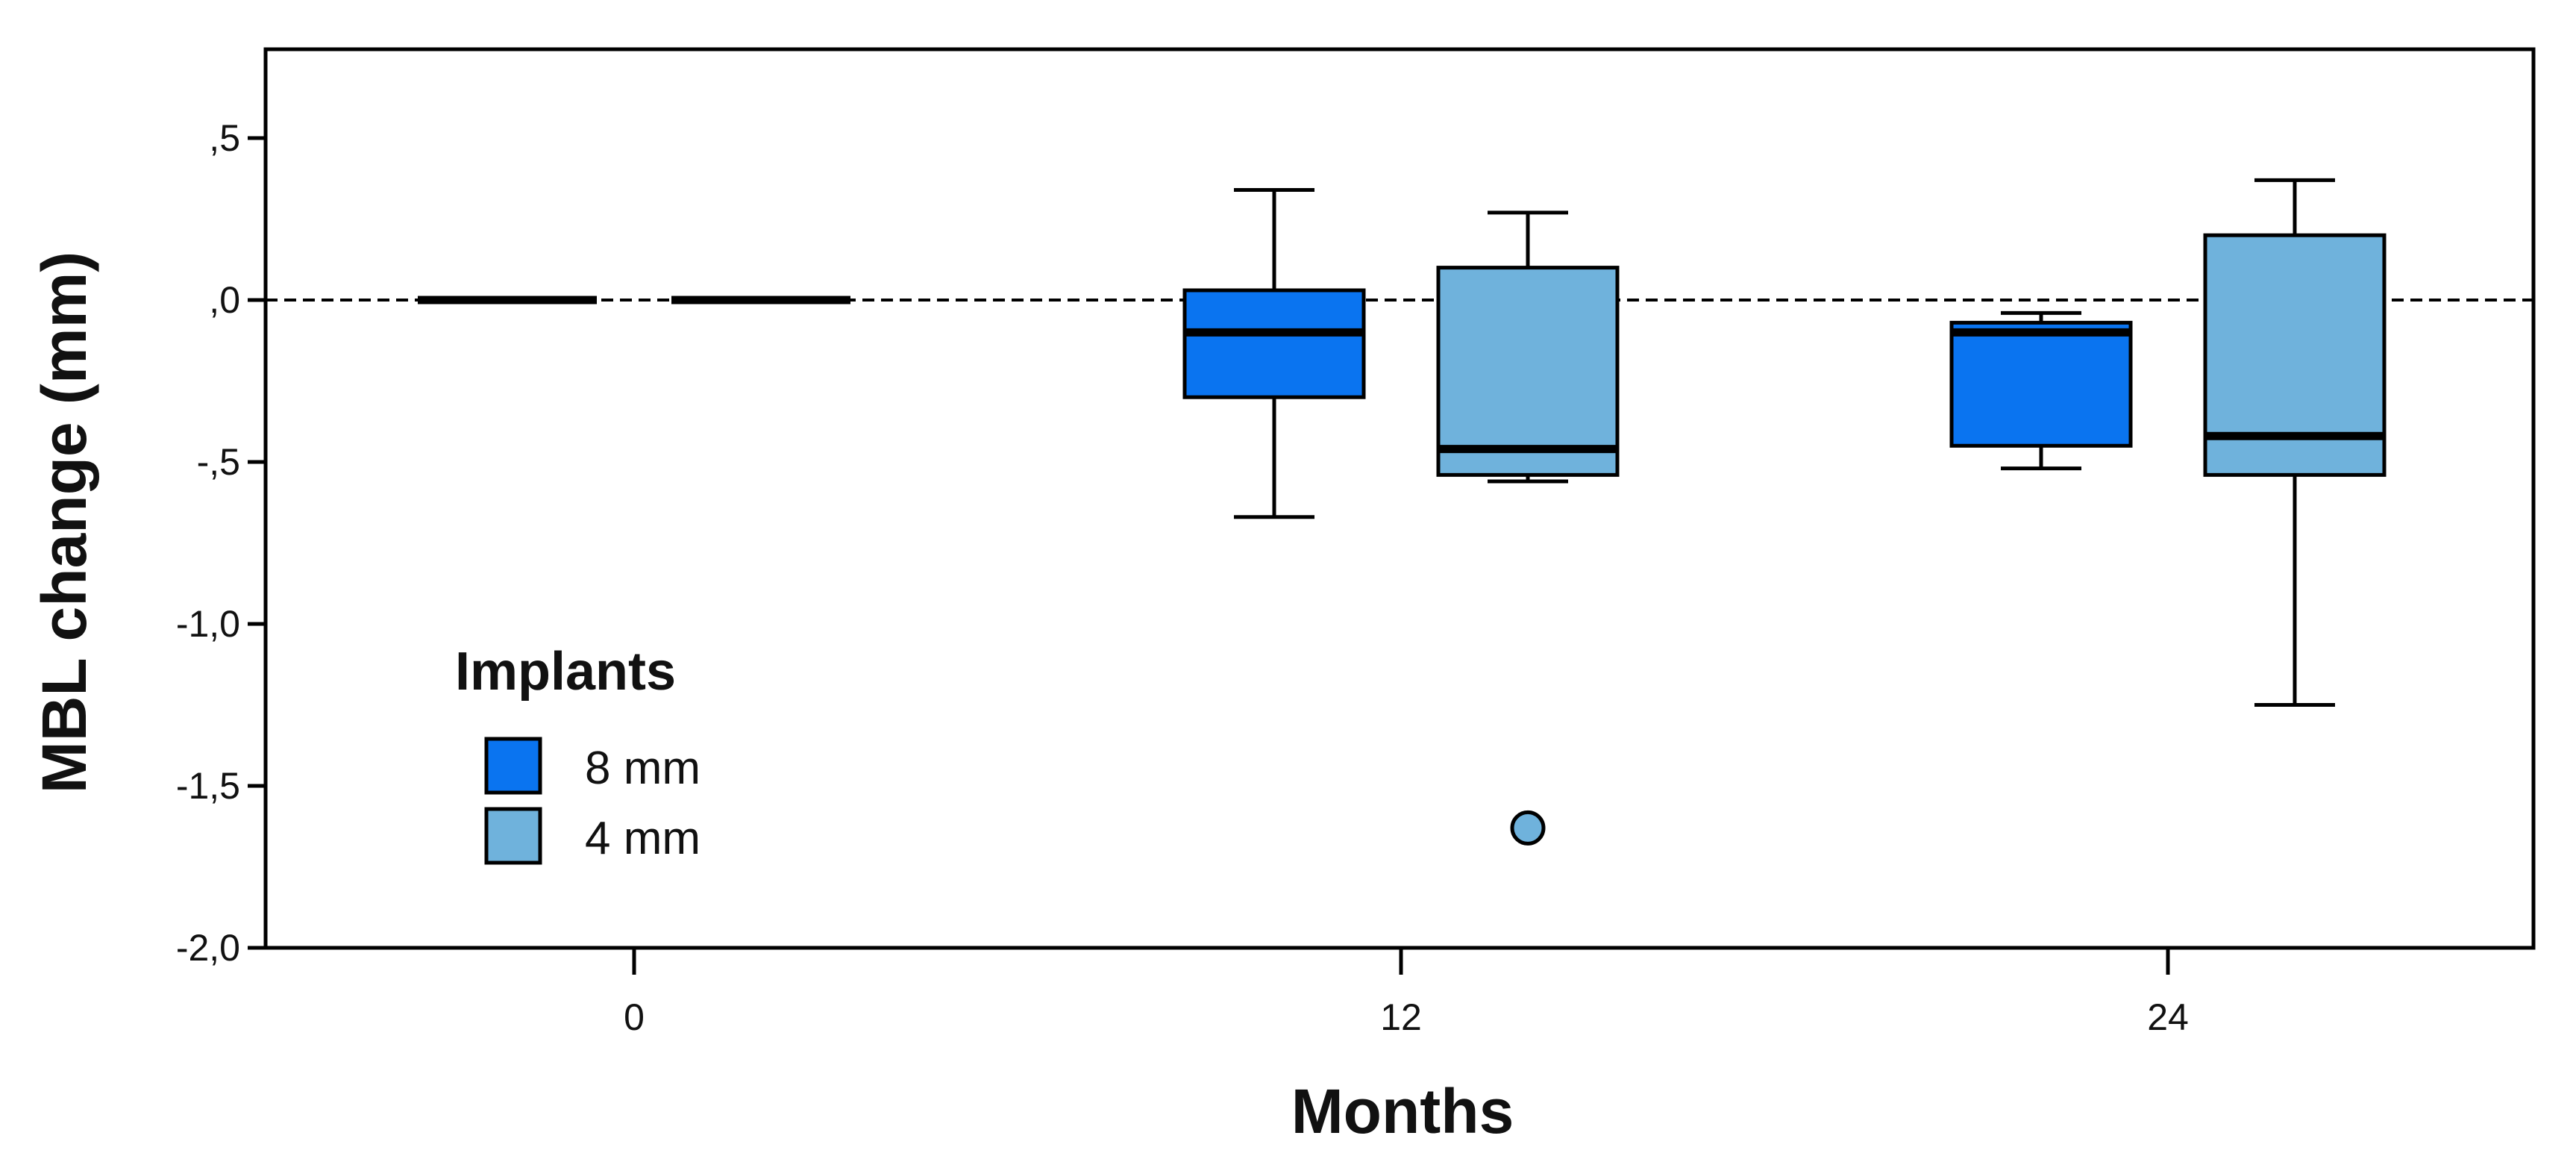 The height and width of the screenshot is (1165, 2576). What do you see at coordinates (2168, 1017) in the screenshot?
I see `x-tick-label: 24` at bounding box center [2168, 1017].